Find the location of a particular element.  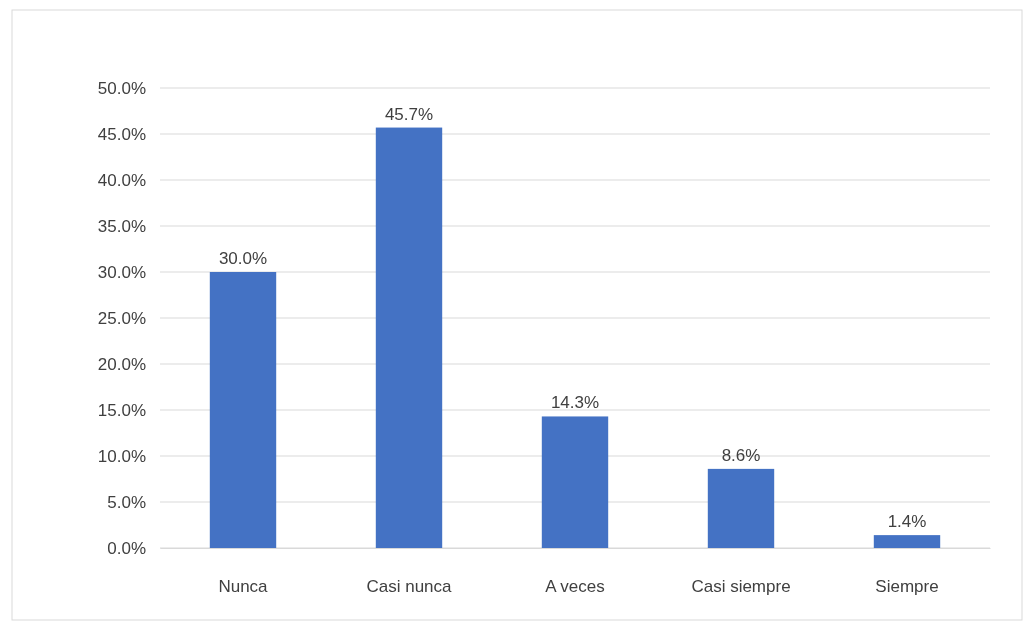

x-tick-label: Siempre is located at coordinates (907, 587).